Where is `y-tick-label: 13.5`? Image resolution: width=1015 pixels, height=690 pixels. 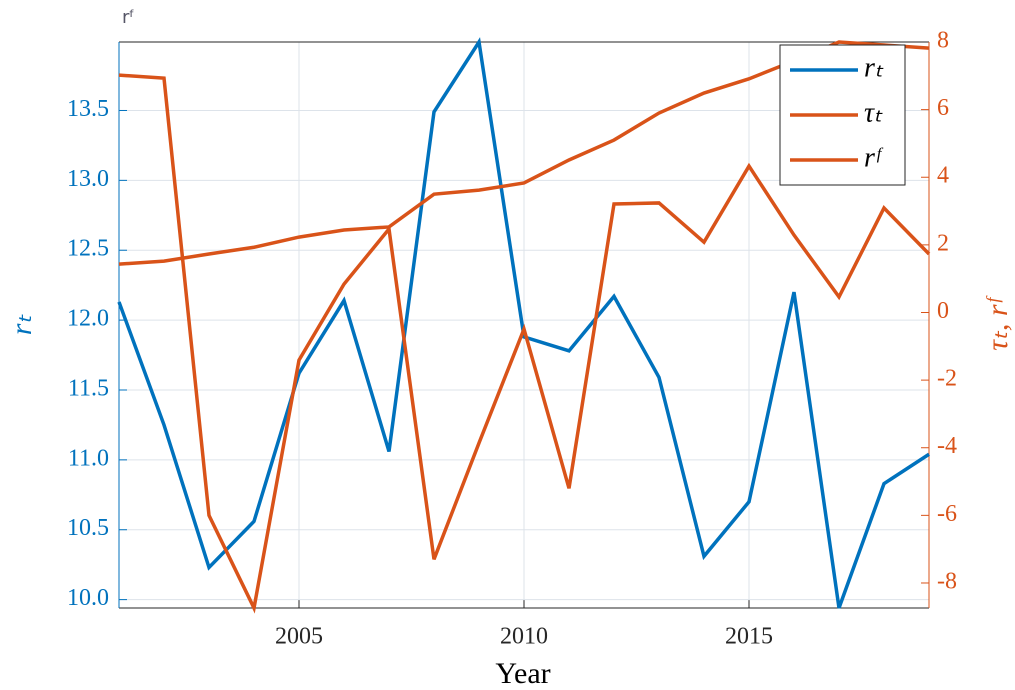 y-tick-label: 13.5 is located at coordinates (88, 109).